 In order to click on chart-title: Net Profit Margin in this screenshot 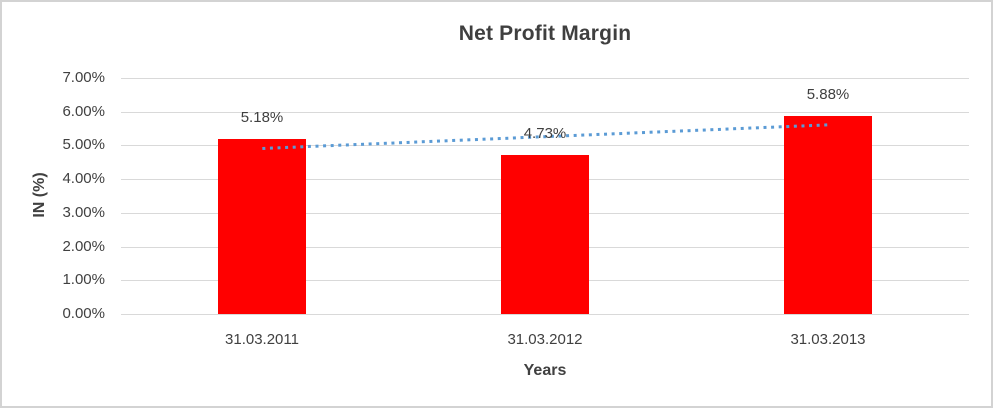, I will do `click(545, 33)`.